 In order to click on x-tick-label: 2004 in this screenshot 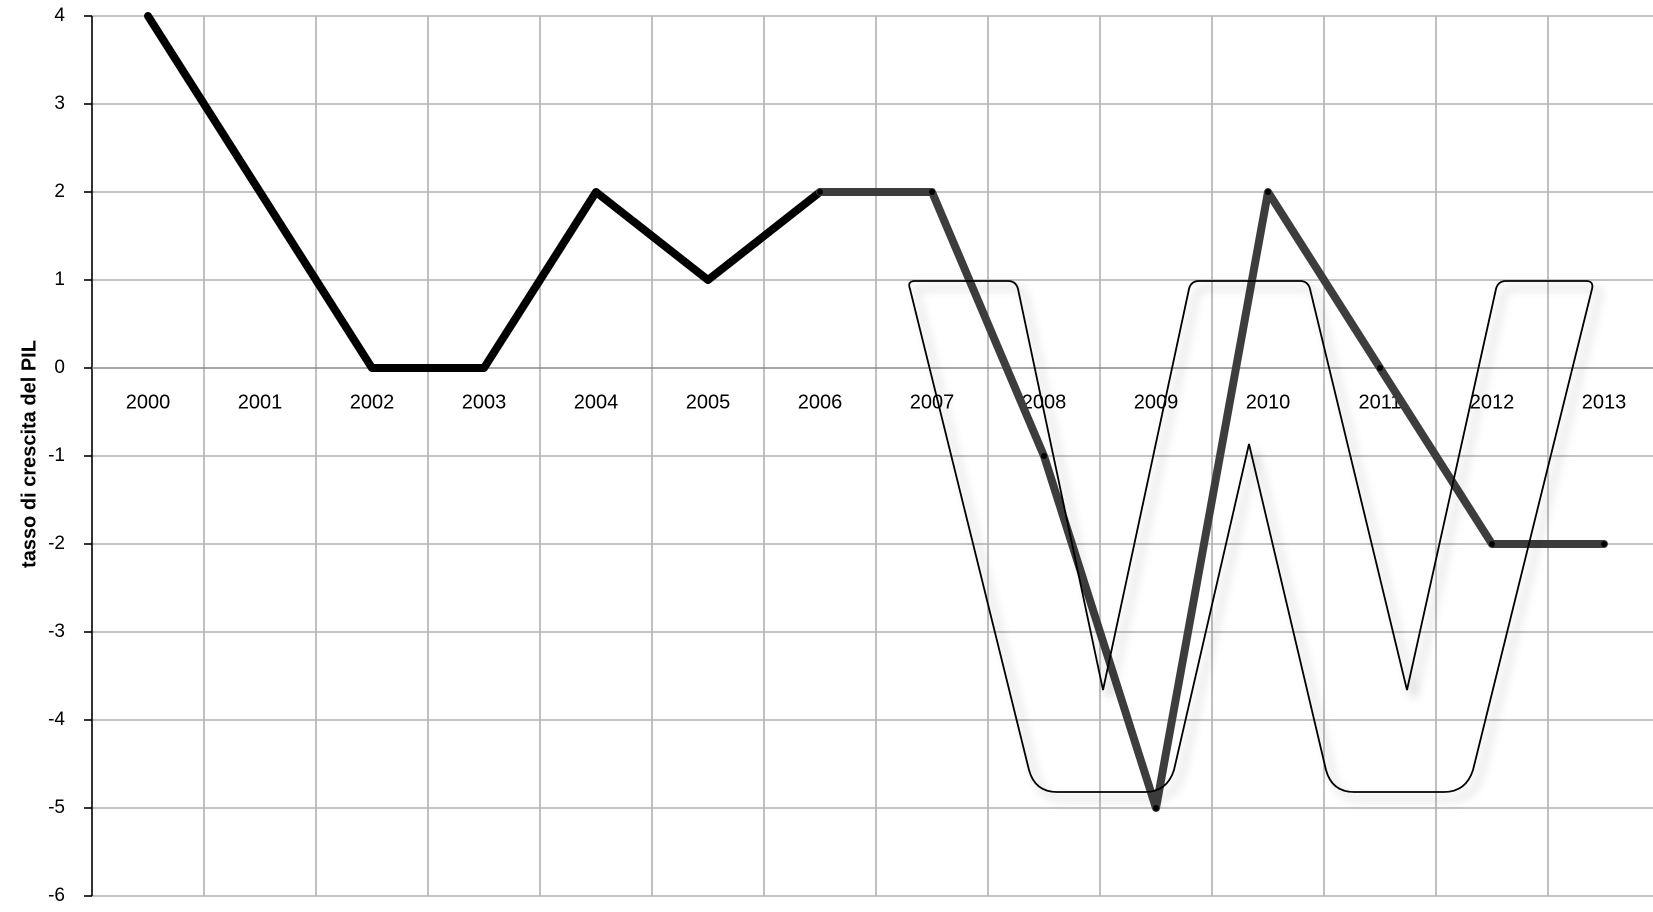, I will do `click(596, 402)`.